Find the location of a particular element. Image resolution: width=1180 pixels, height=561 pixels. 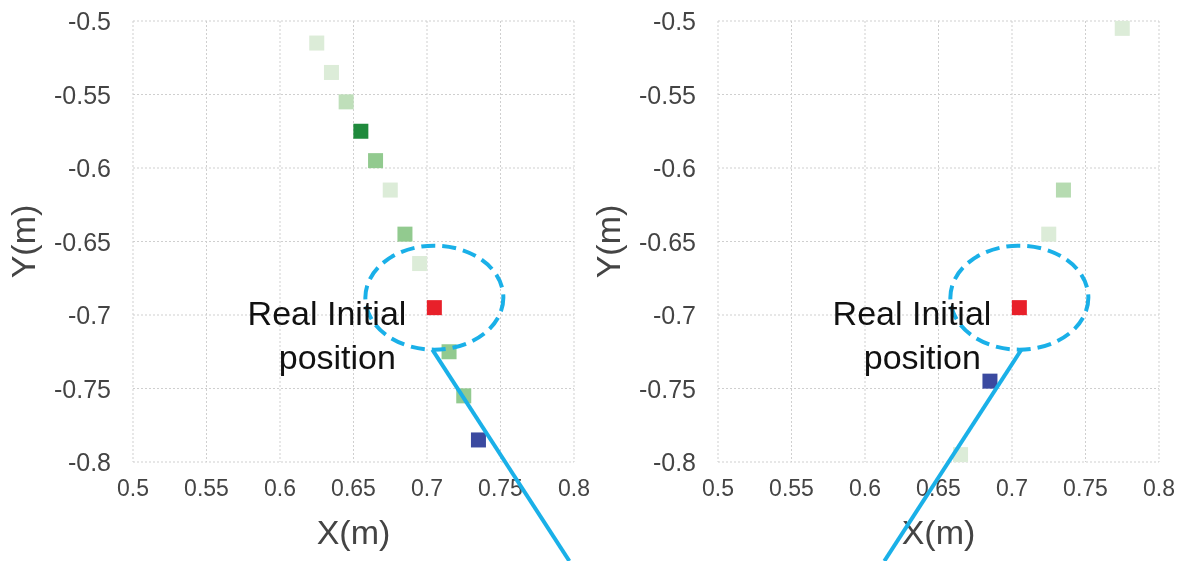

x-tick-label: 0.65 is located at coordinates (353, 488).